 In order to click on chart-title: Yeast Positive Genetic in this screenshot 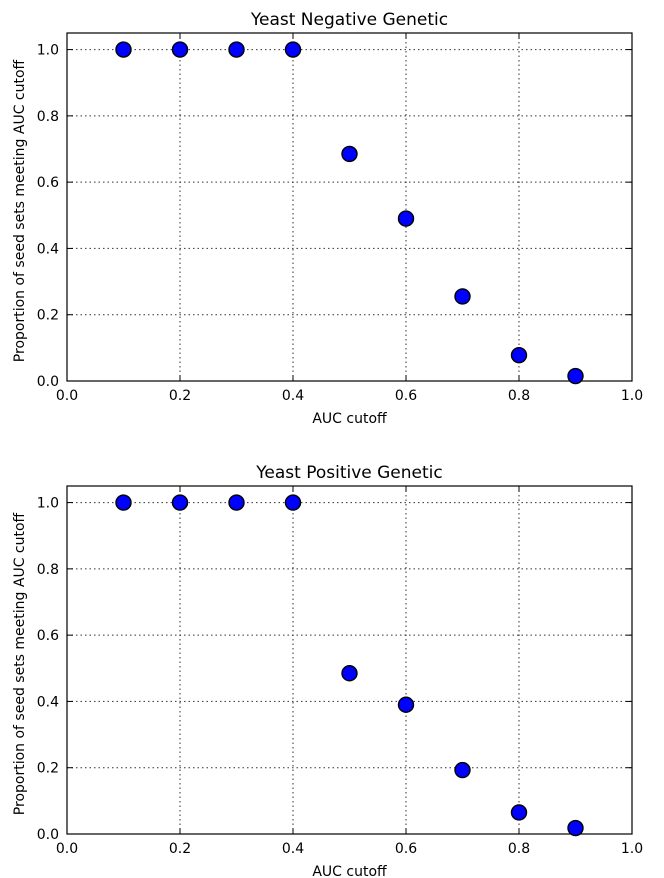, I will do `click(348, 473)`.